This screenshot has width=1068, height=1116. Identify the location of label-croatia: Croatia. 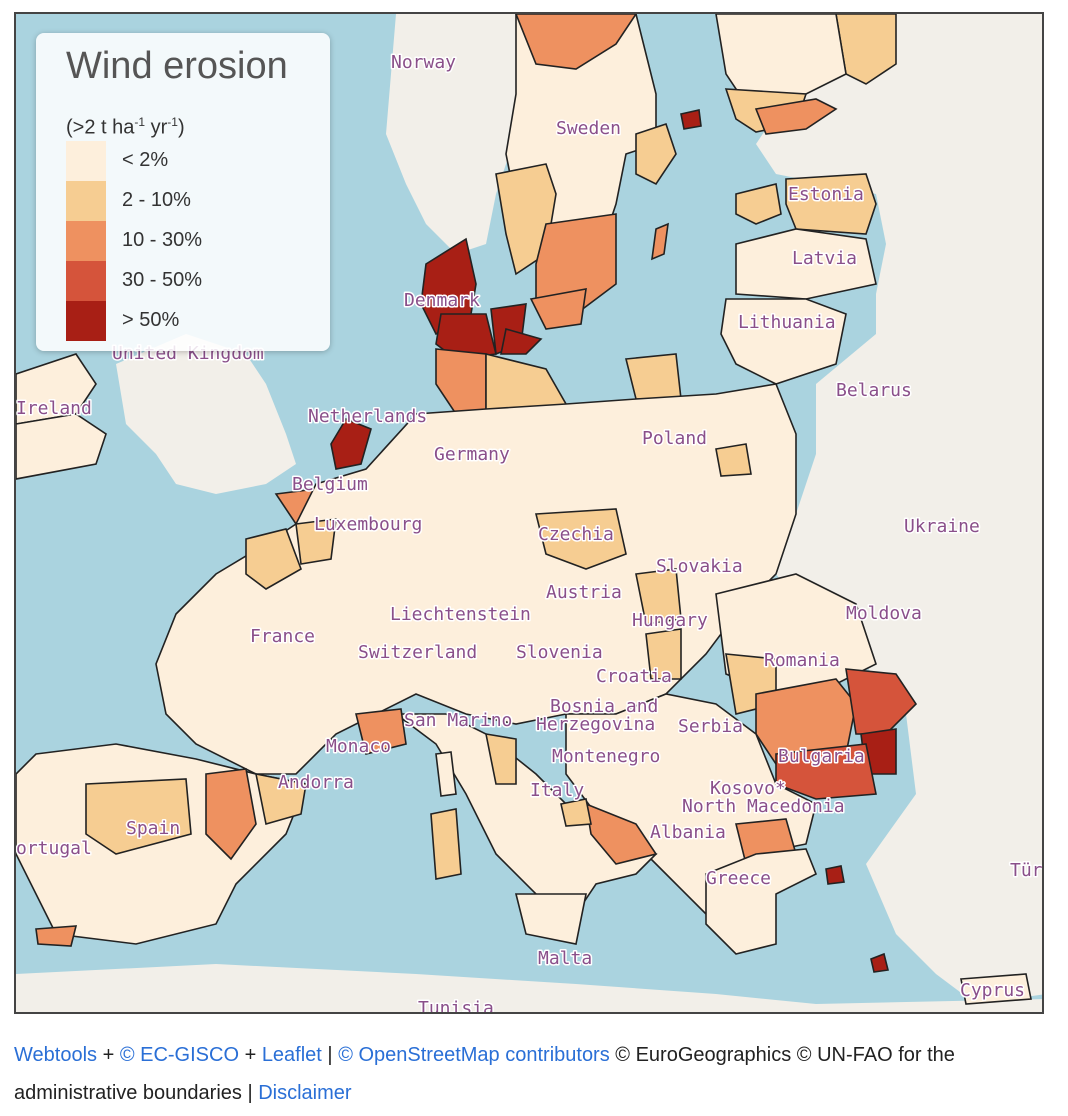
(634, 676).